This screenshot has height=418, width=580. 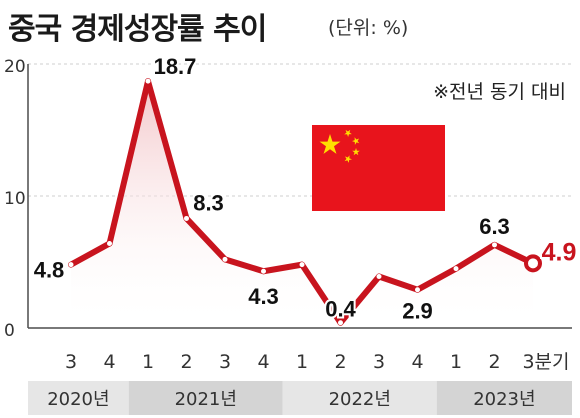 What do you see at coordinates (208, 202) in the screenshot?
I see `data-label: 8.3` at bounding box center [208, 202].